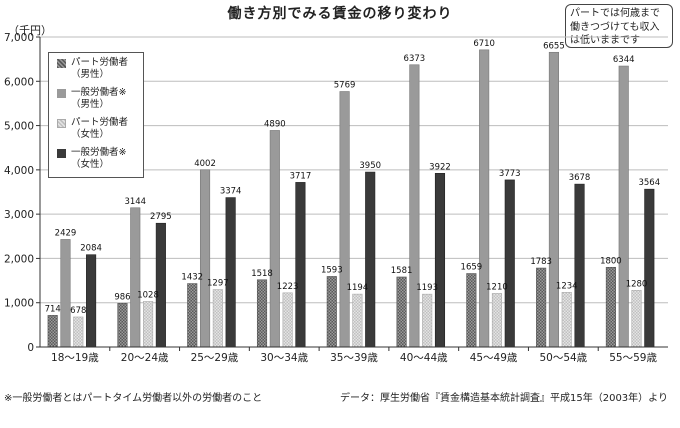  What do you see at coordinates (345, 86) in the screenshot?
I see `data-label: 5769` at bounding box center [345, 86].